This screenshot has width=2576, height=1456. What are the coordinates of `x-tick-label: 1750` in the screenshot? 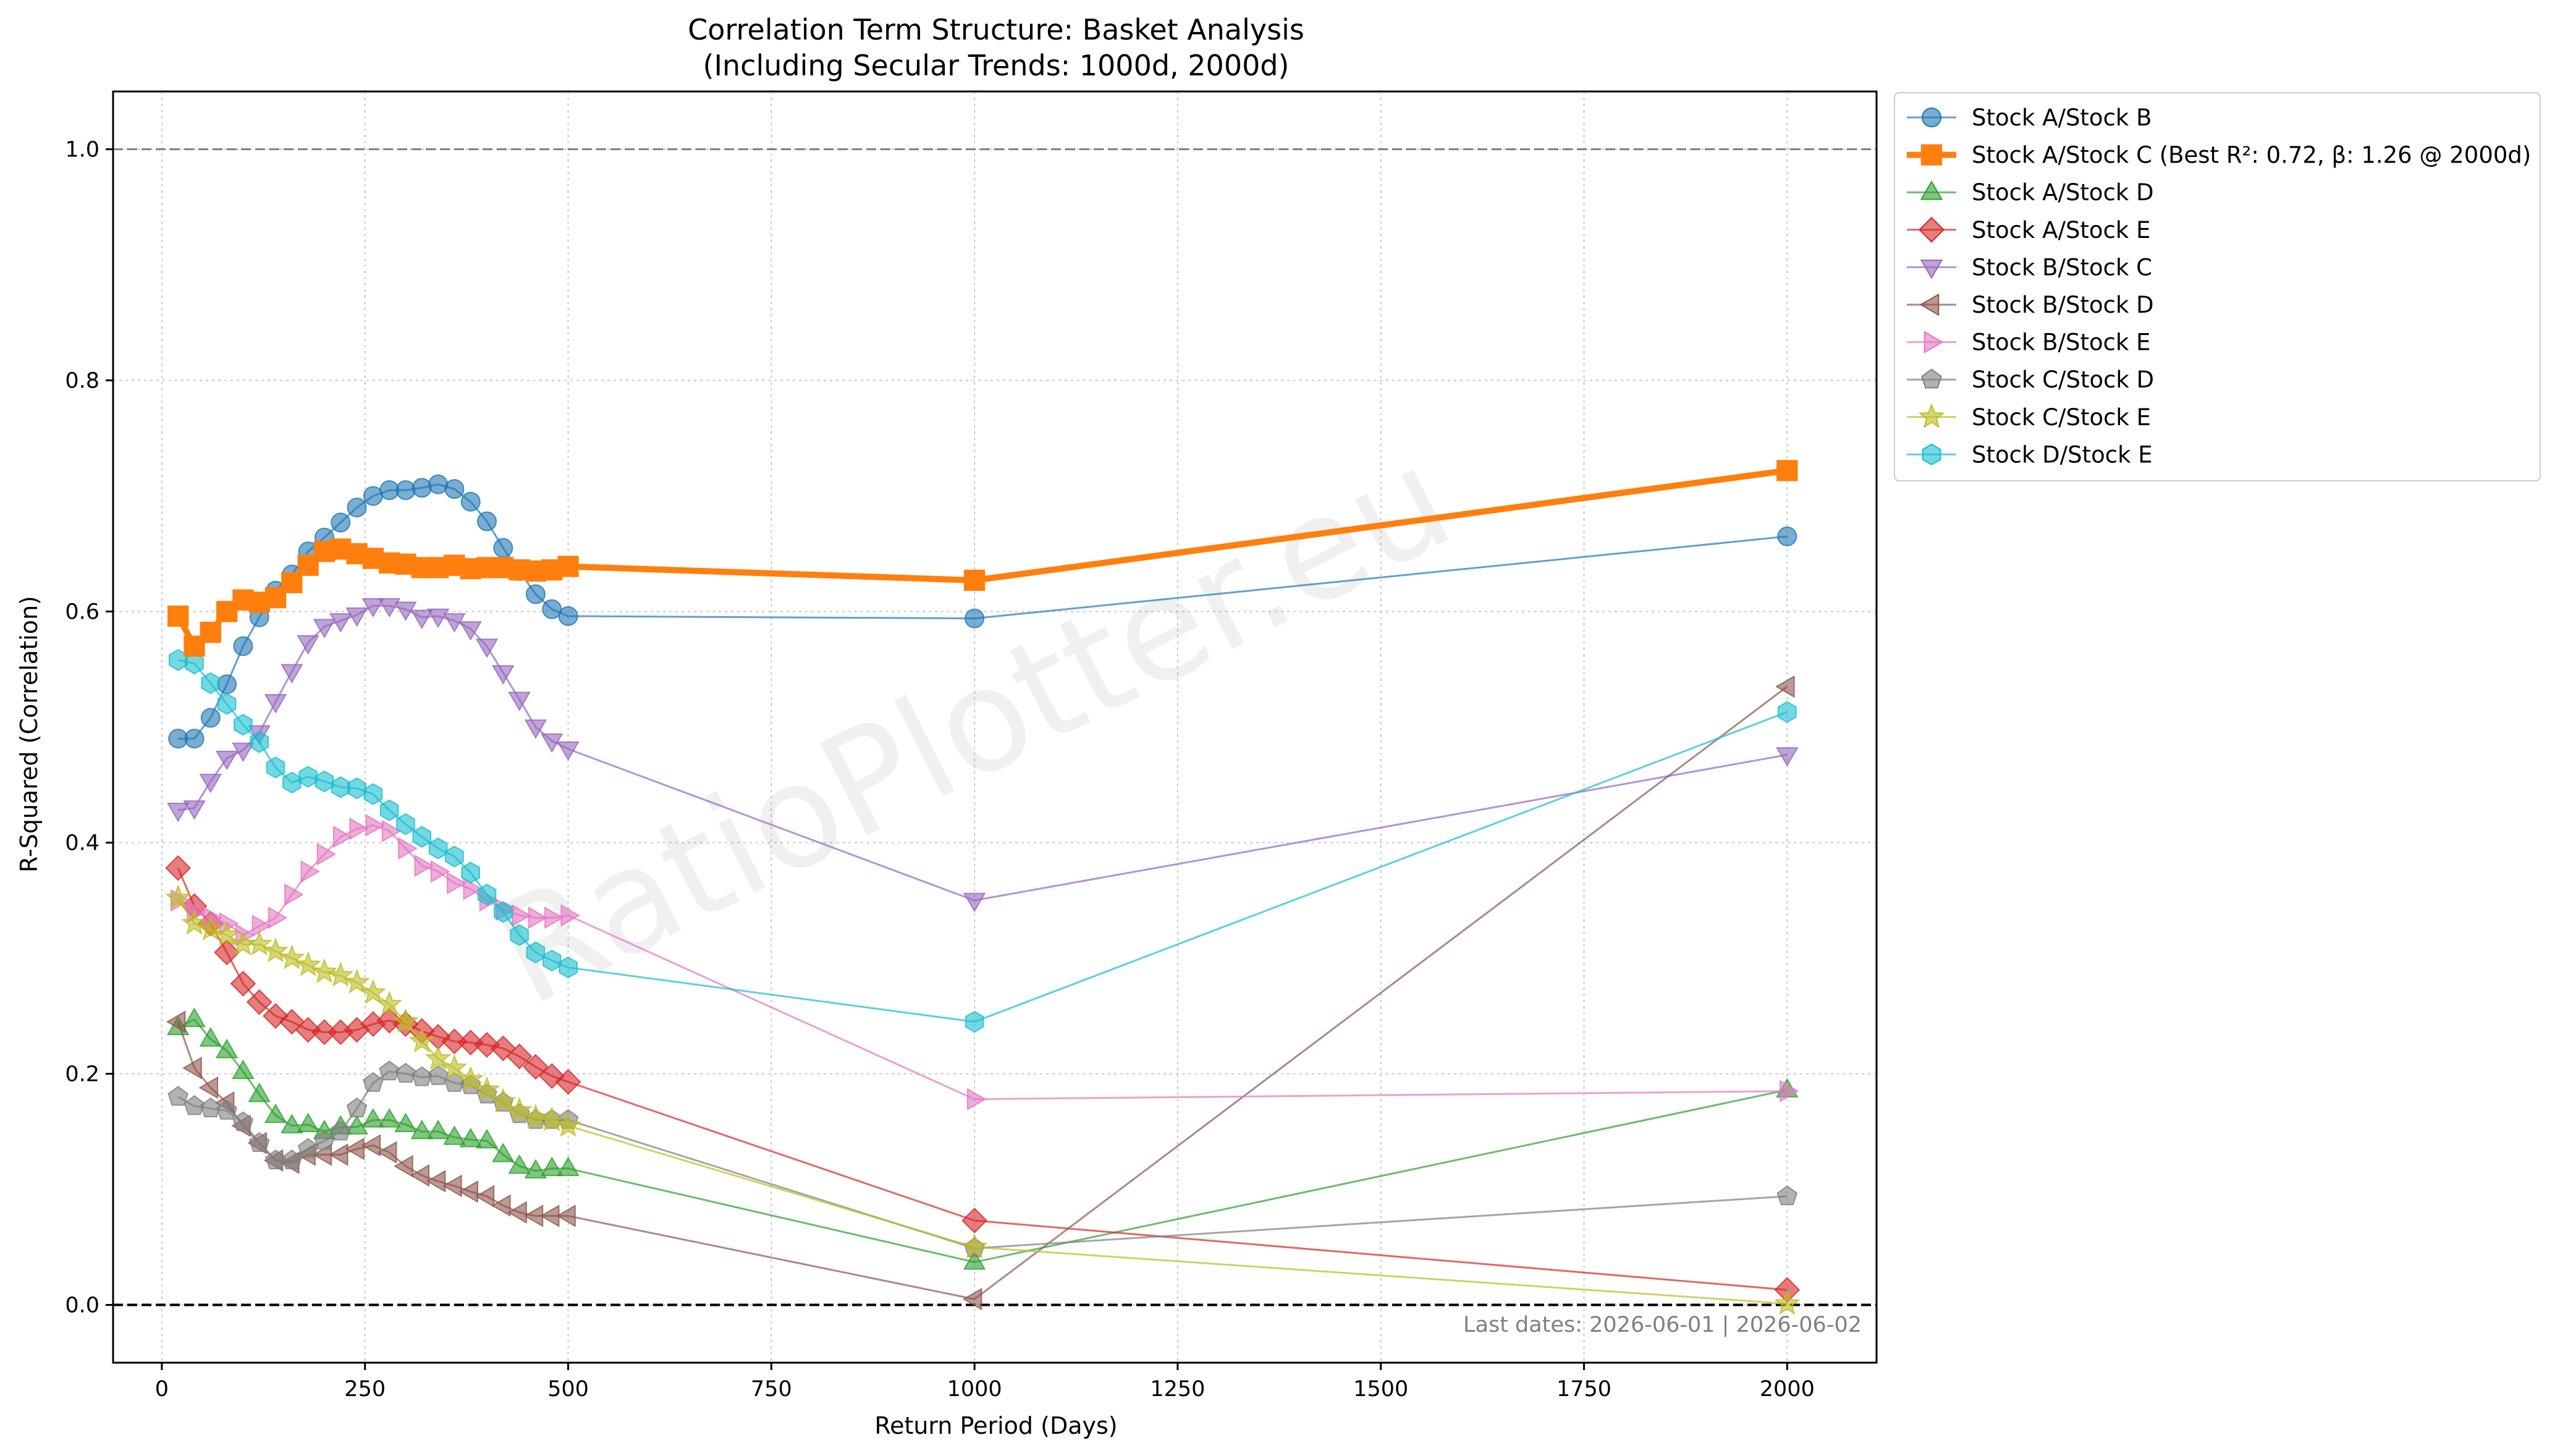 It's located at (1583, 1389).